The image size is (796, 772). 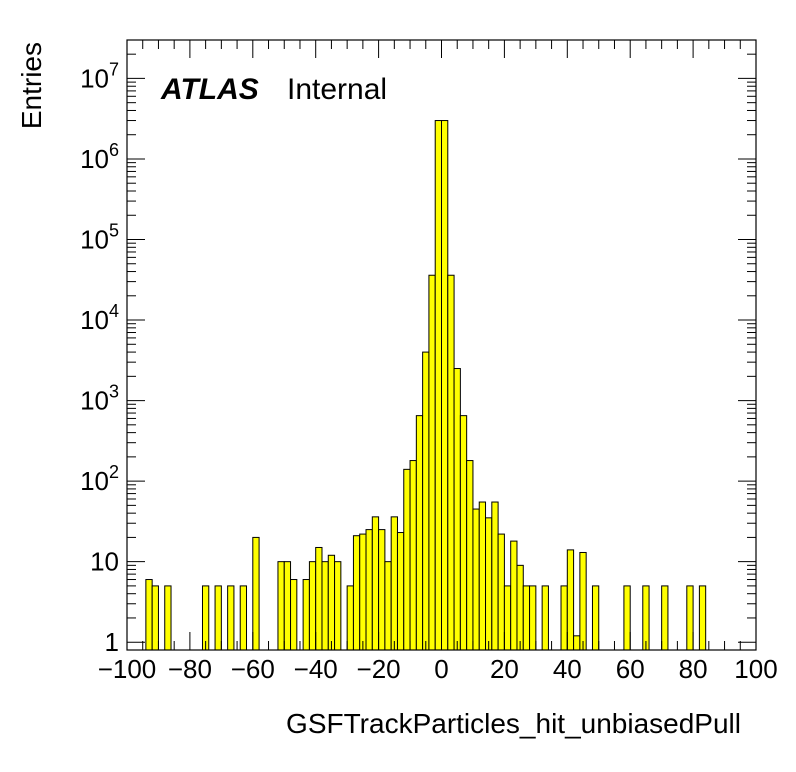 I want to click on x-tick-label: 100, so click(x=755, y=669).